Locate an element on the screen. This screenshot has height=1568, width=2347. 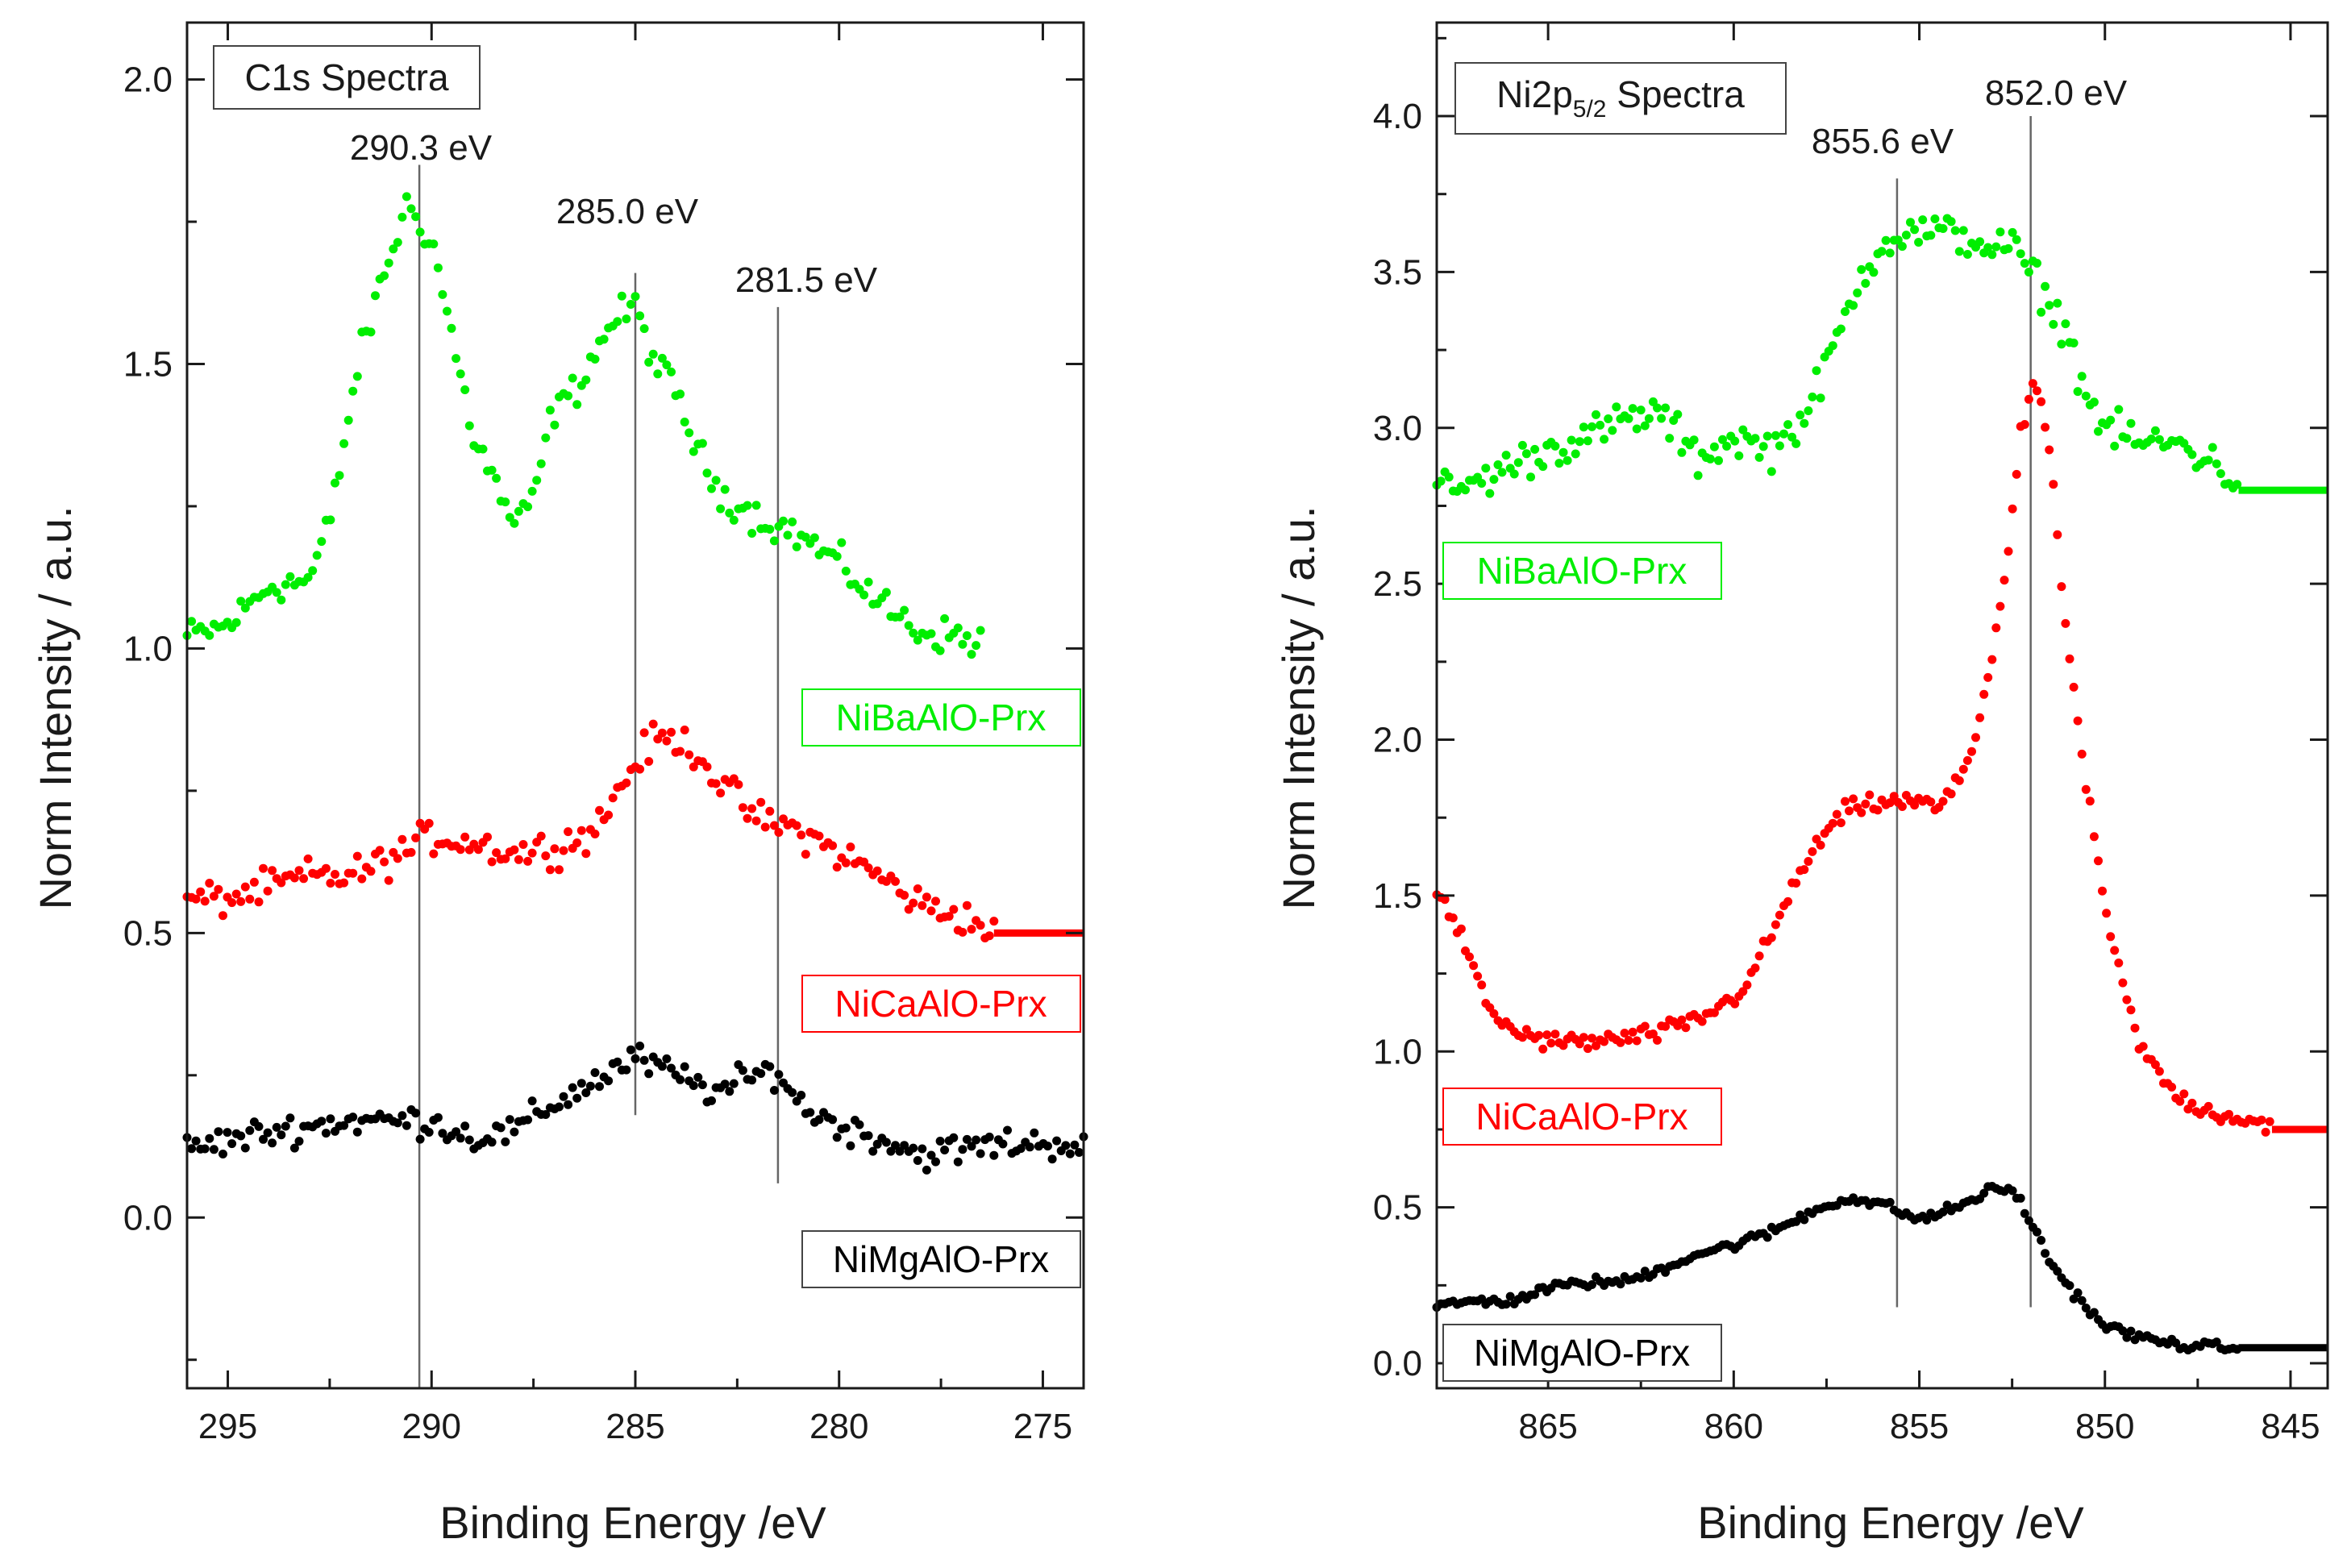
ni2p-title-box is located at coordinates (1620, 98).